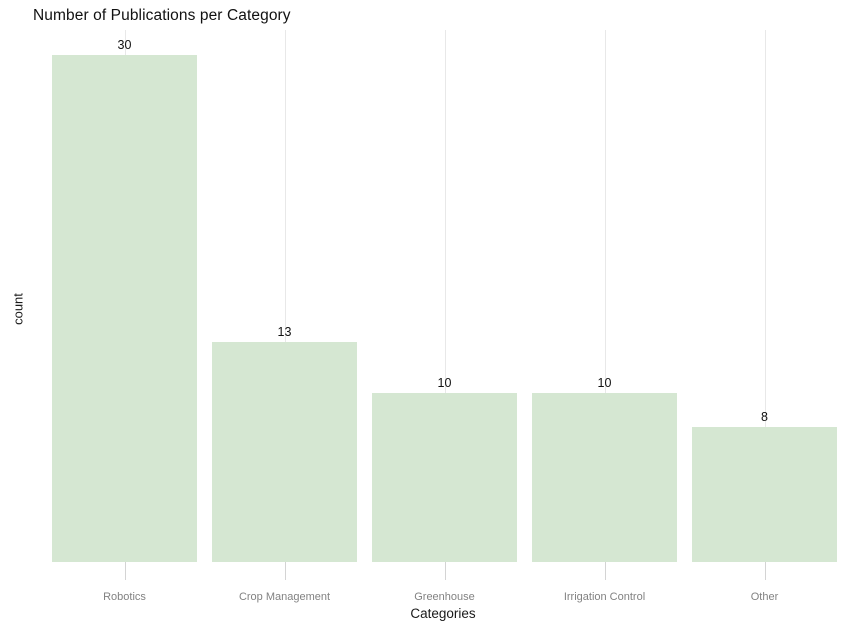 Image resolution: width=867 pixels, height=633 pixels. What do you see at coordinates (764, 416) in the screenshot?
I see `bar-value-label: 8` at bounding box center [764, 416].